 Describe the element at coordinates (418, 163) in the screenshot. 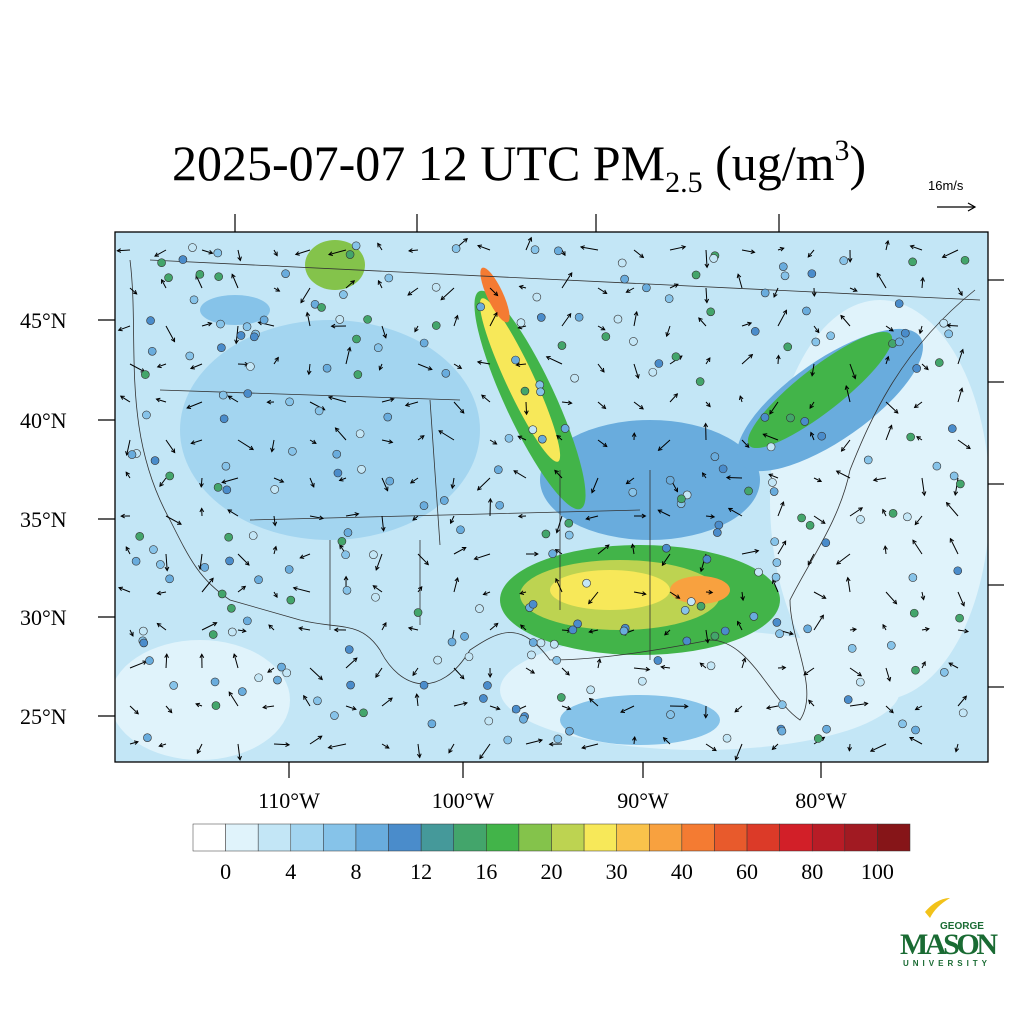

I see `title-main: 2025-07-07 12 UTC PM` at that location.